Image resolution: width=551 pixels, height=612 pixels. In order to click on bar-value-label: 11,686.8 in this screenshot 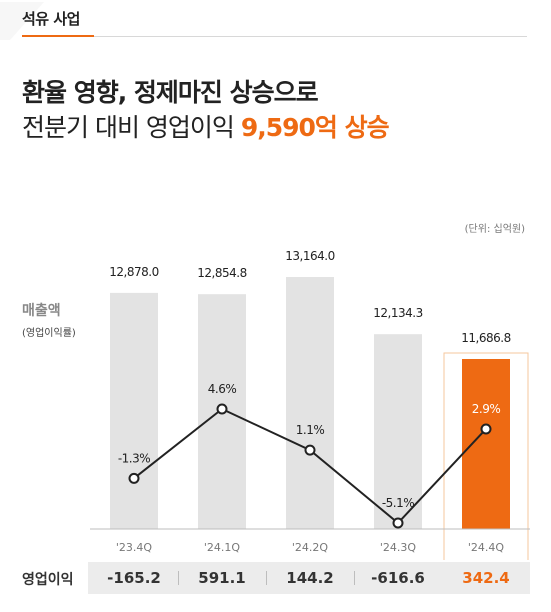, I will do `click(485, 338)`.